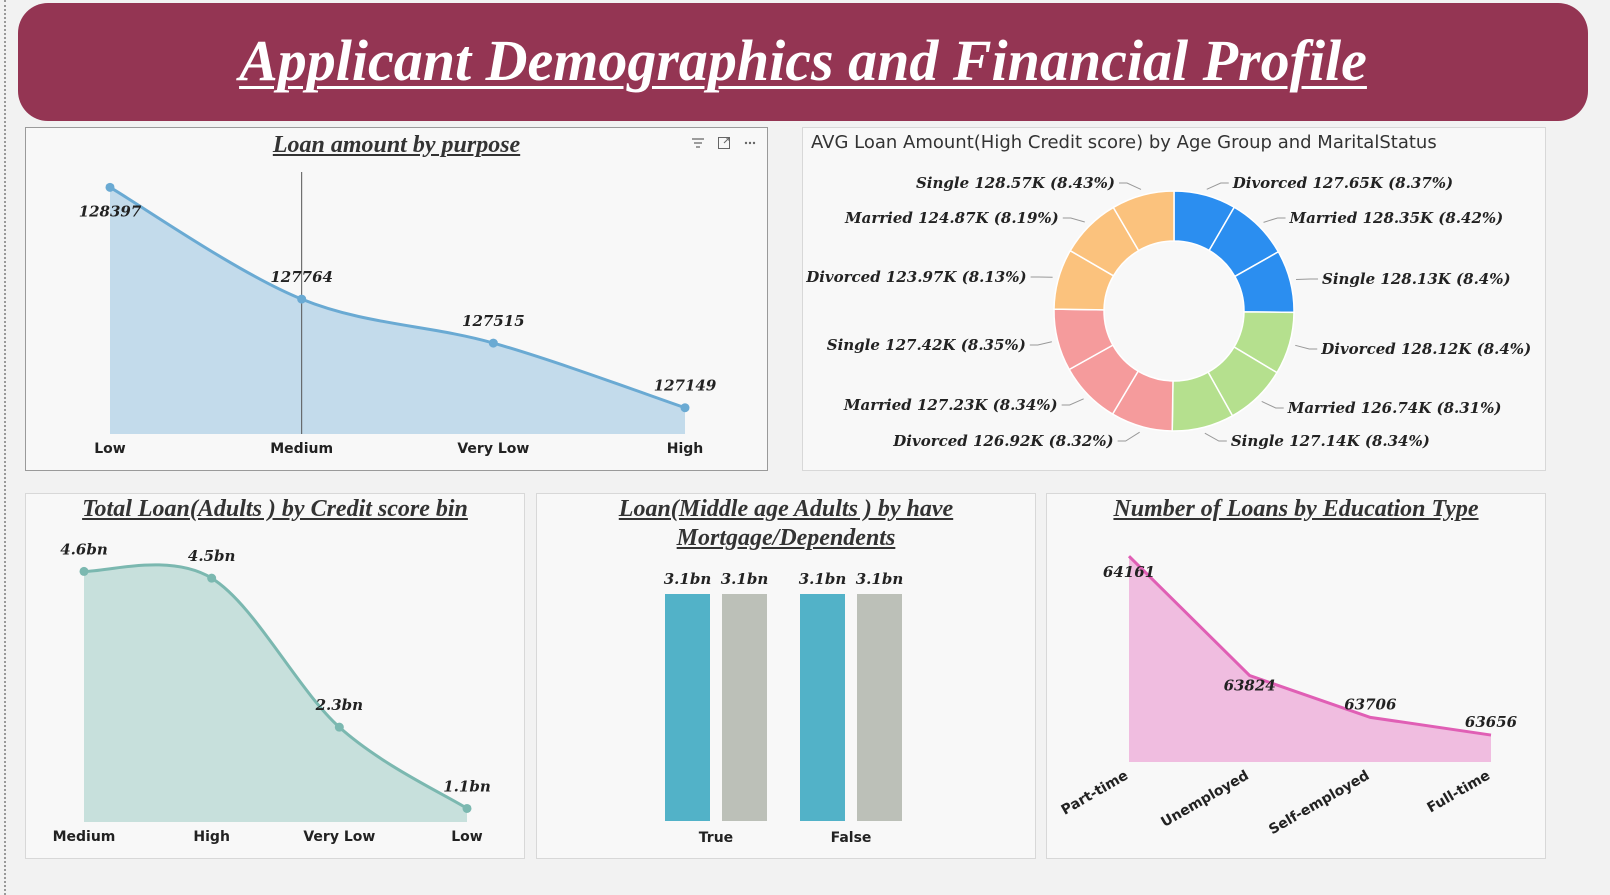 This screenshot has width=1610, height=895. I want to click on data-label: 63824, so click(1250, 686).